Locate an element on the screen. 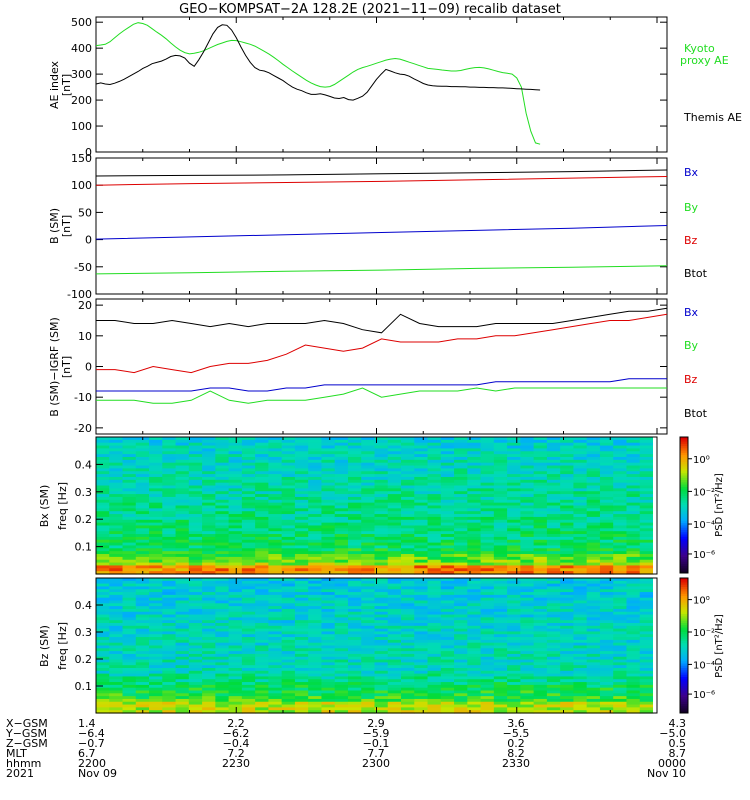 The image size is (750, 800). ephemeris-cell: 2.2 is located at coordinates (236, 723).